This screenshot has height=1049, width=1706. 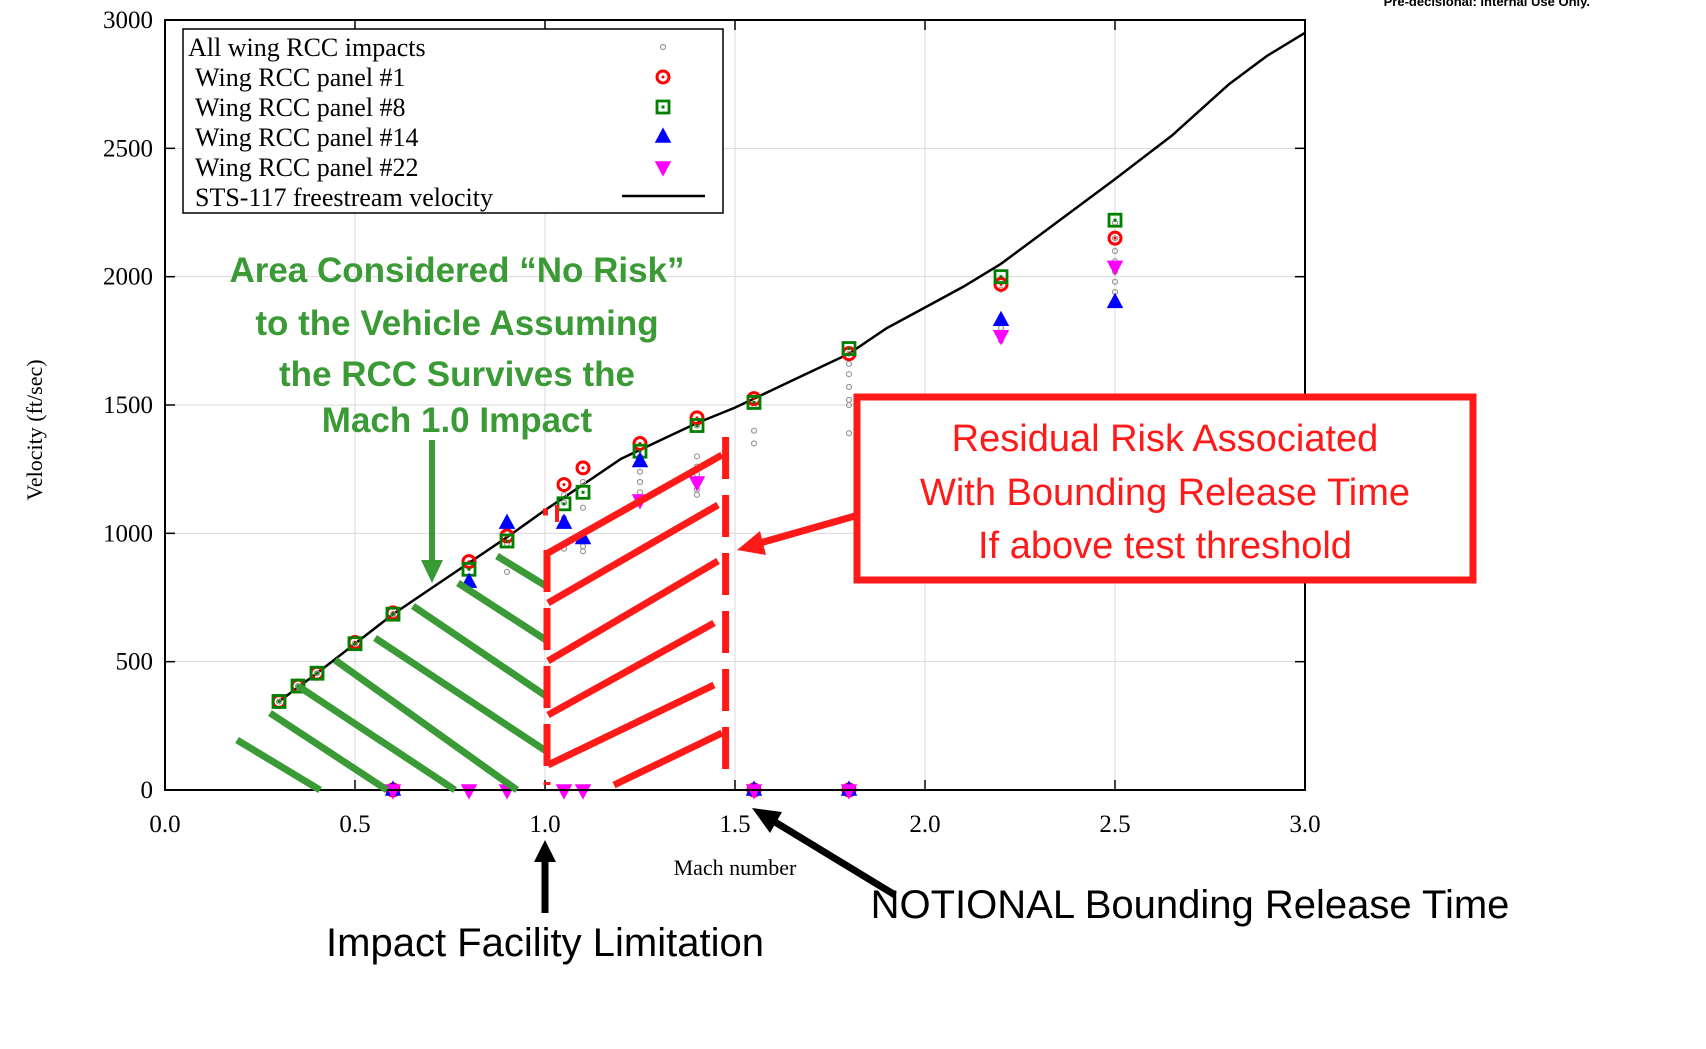 I want to click on y-tick-label: 0, so click(x=147, y=790).